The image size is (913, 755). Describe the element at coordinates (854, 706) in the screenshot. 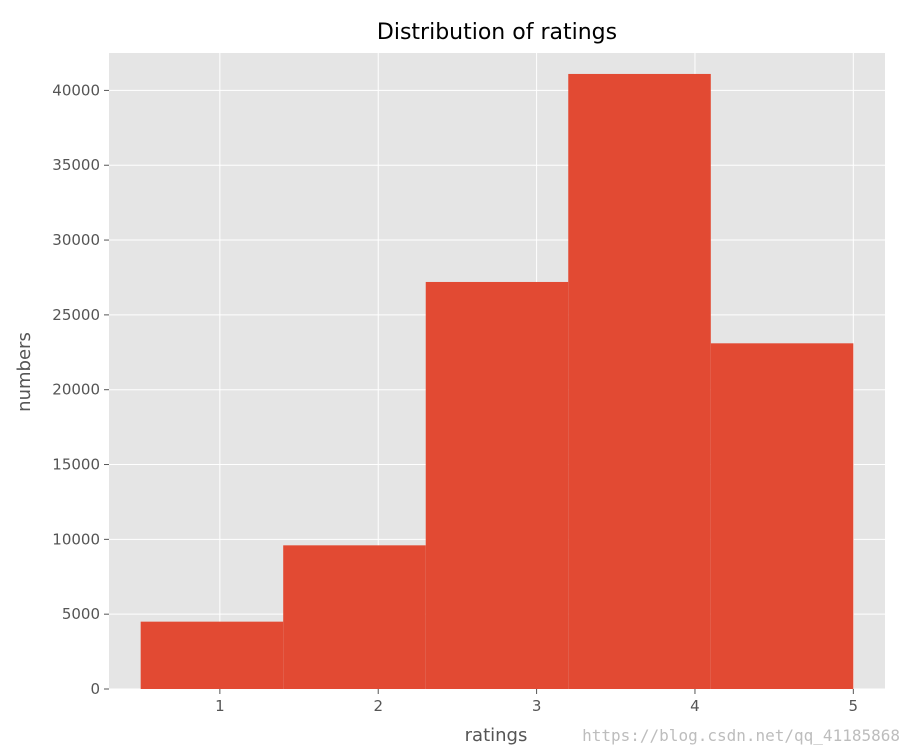

I see `x-tick-label: 5` at that location.